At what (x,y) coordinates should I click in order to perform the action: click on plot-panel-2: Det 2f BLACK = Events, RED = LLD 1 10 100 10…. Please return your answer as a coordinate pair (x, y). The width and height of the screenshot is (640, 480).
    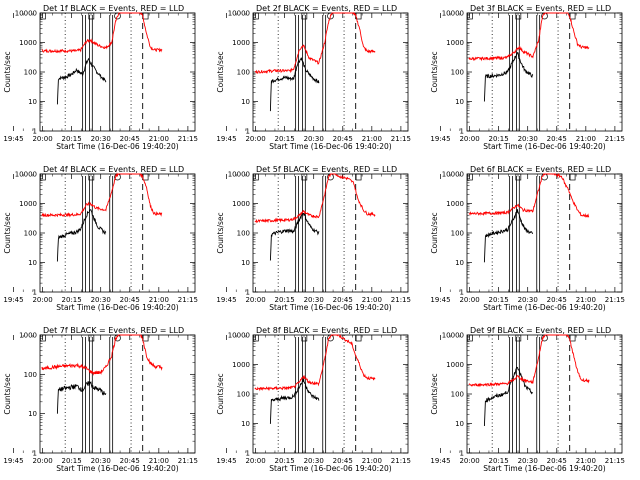
    Looking at the image, I should click on (313, 77).